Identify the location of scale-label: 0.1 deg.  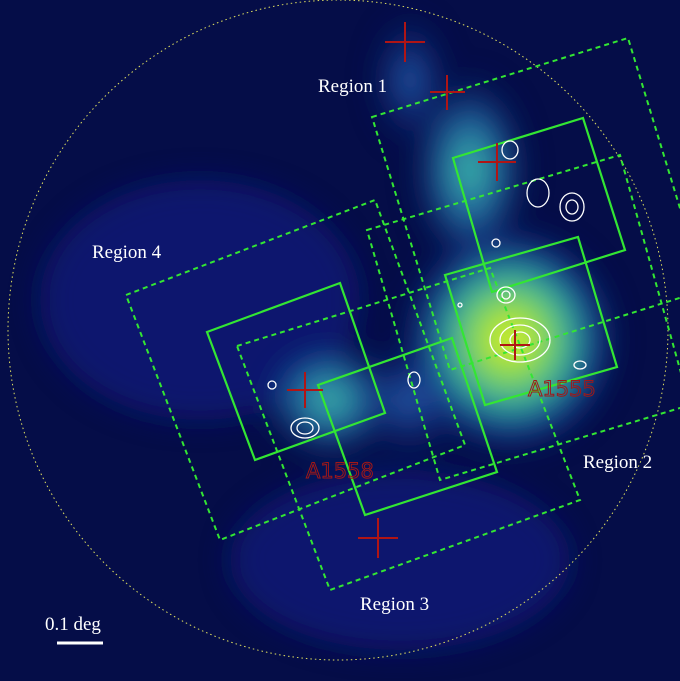
(73, 624).